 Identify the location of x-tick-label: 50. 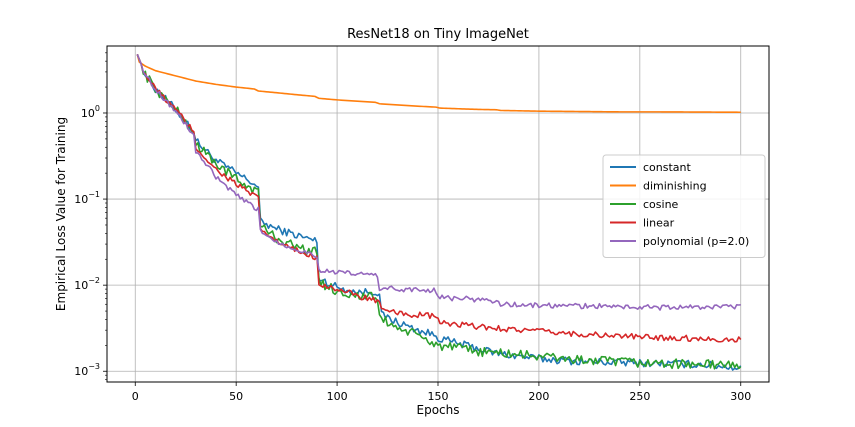
(236, 396).